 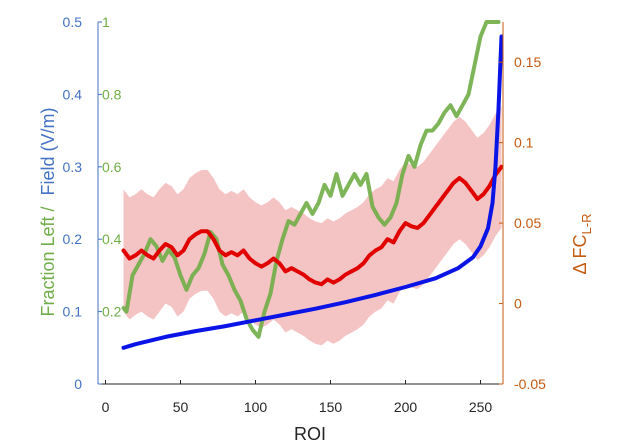 What do you see at coordinates (256, 407) in the screenshot?
I see `x-tick-label: 100` at bounding box center [256, 407].